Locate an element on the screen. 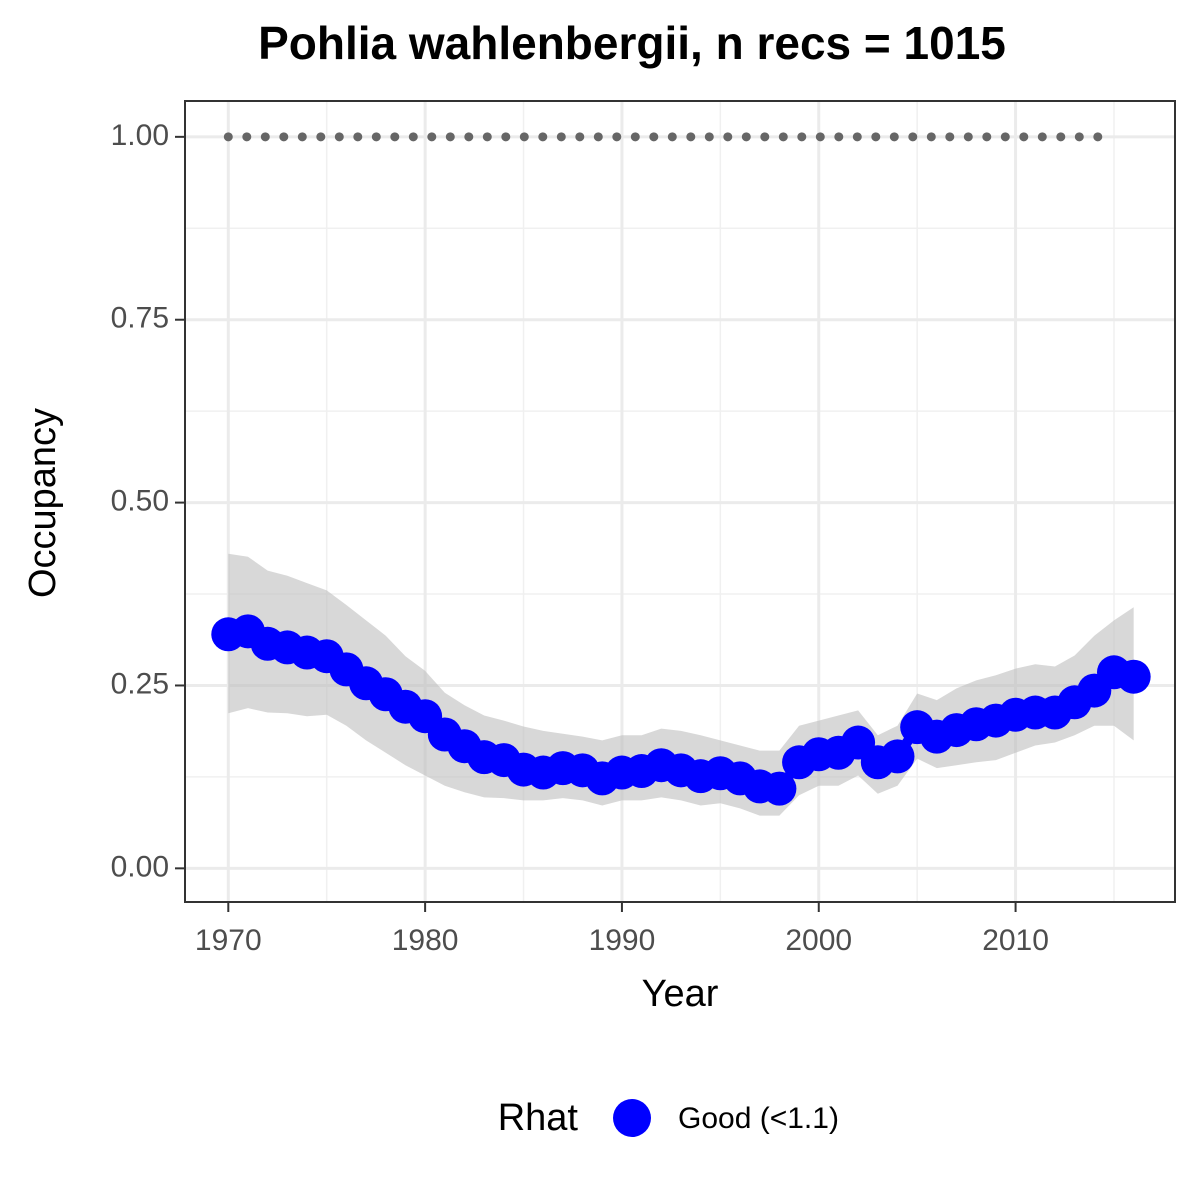  x-tick-label: 1980 is located at coordinates (425, 940).